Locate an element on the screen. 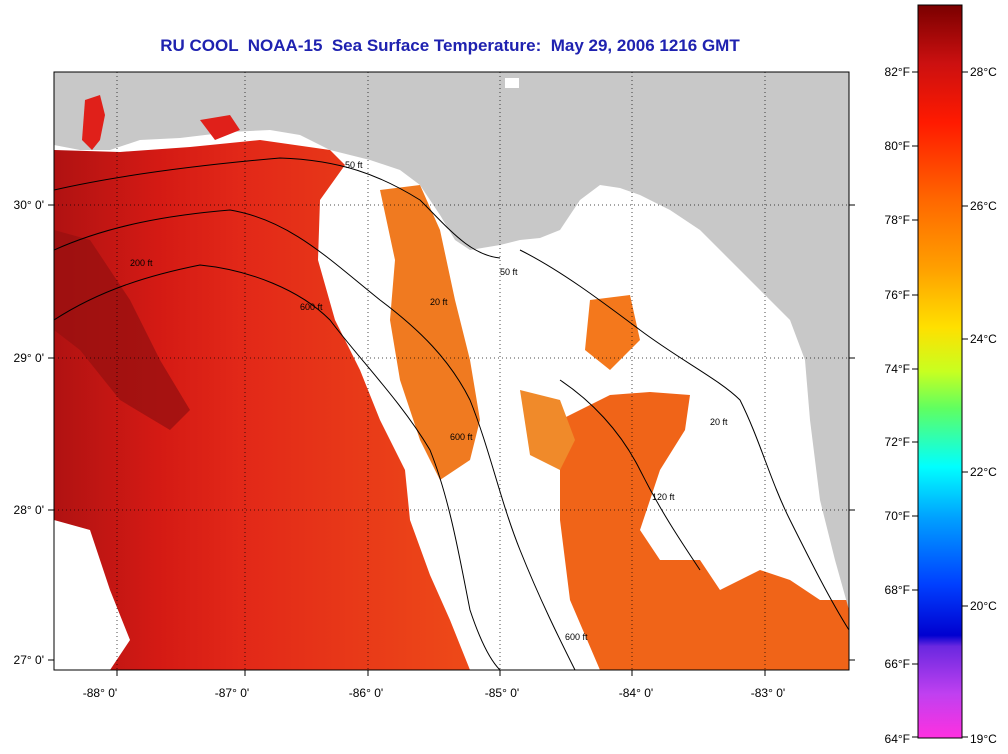  celsius-label: 19°C is located at coordinates (983, 739).